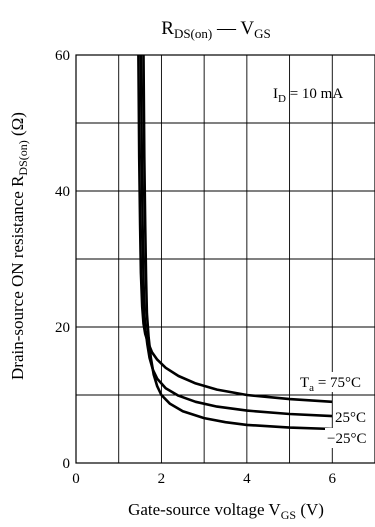 The height and width of the screenshot is (527, 375). Describe the element at coordinates (193, 33) in the screenshot. I see `chart-title-main-sub: DS(on)` at that location.